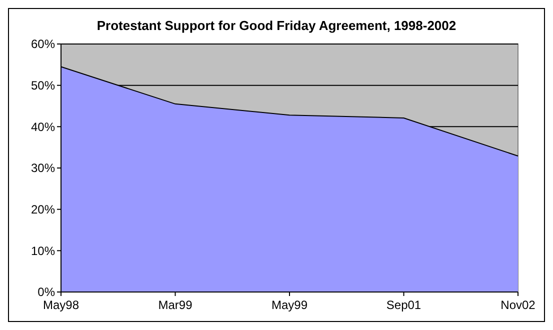 This screenshot has height=330, width=553. I want to click on y-tick-label: 50%, so click(43, 85).